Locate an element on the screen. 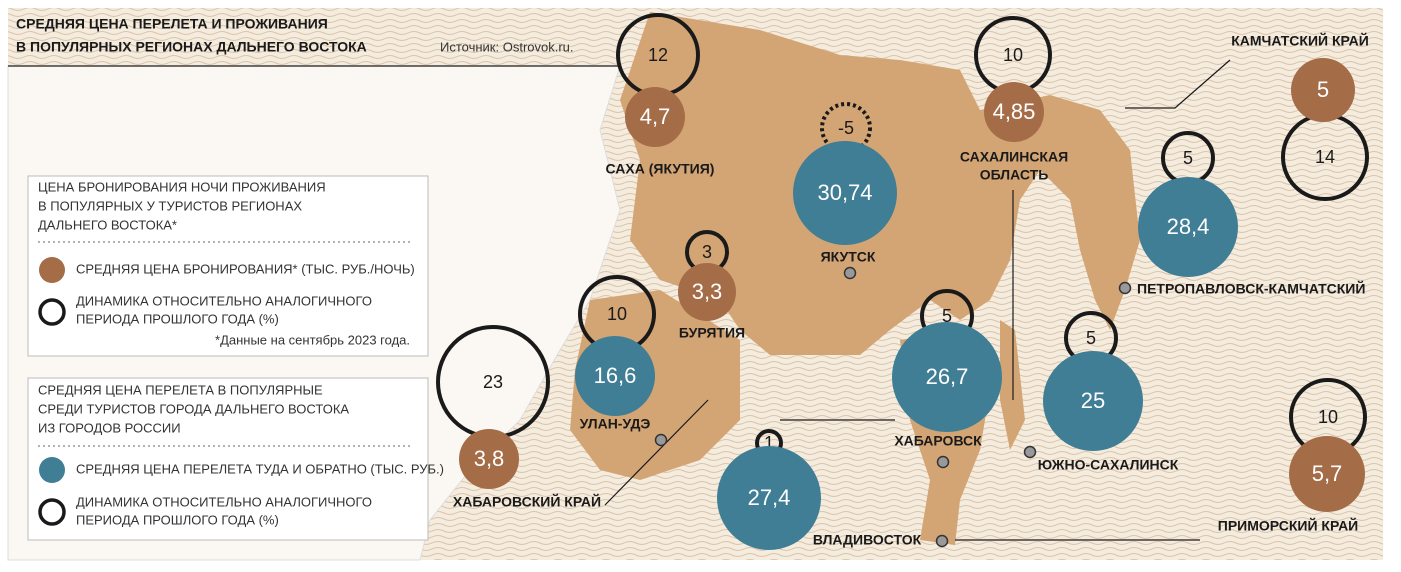 This screenshot has width=1401, height=572. region-name: ОБЛАСТЬ is located at coordinates (1014, 175).